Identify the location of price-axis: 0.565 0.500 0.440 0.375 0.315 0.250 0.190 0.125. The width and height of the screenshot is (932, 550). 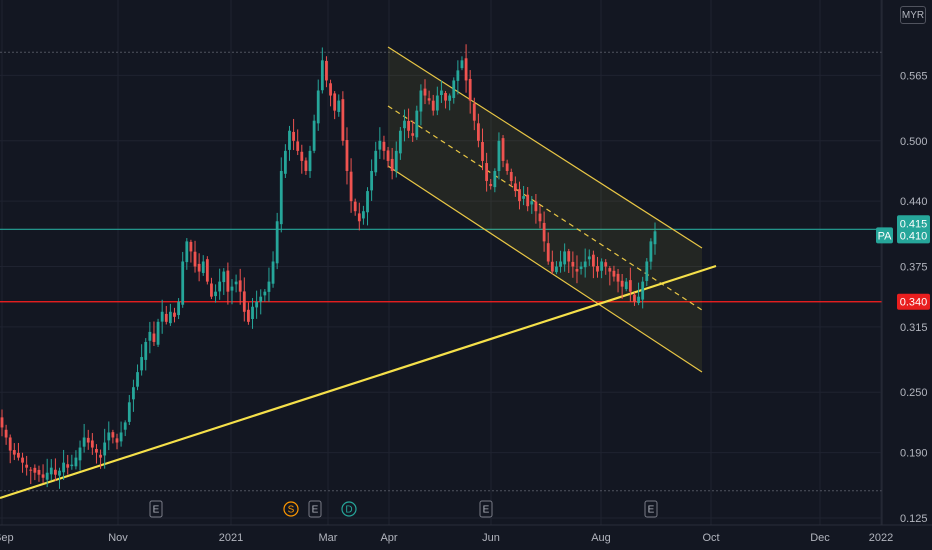
(914, 297).